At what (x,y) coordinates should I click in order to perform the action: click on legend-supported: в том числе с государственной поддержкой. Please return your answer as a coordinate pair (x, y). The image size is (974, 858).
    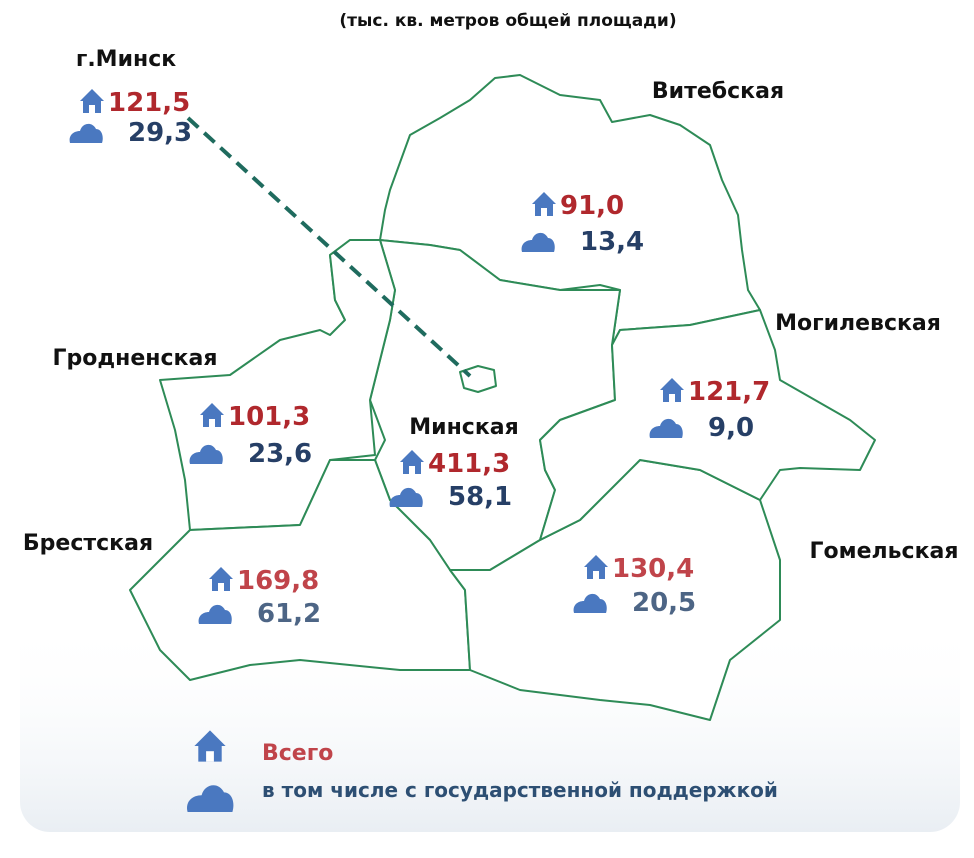
    Looking at the image, I should click on (520, 790).